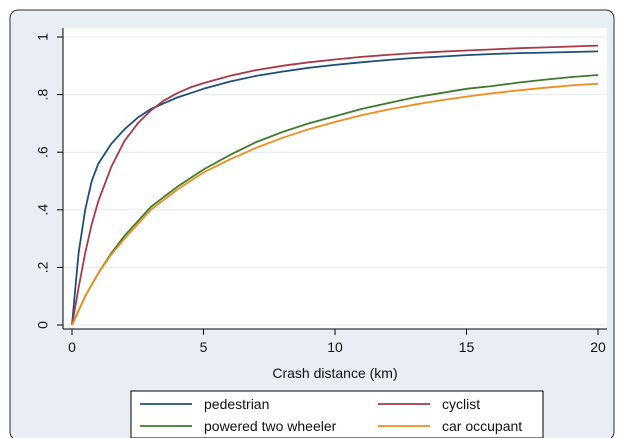 This screenshot has width=622, height=438. I want to click on x-ticks: 0 5 10 15 20, so click(337, 342).